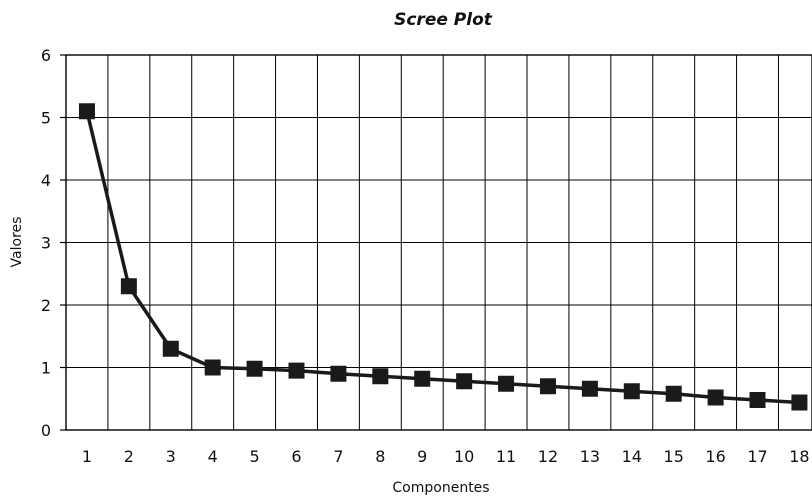 Image resolution: width=812 pixels, height=496 pixels. I want to click on chart-title: Scree Plot, so click(443, 20).